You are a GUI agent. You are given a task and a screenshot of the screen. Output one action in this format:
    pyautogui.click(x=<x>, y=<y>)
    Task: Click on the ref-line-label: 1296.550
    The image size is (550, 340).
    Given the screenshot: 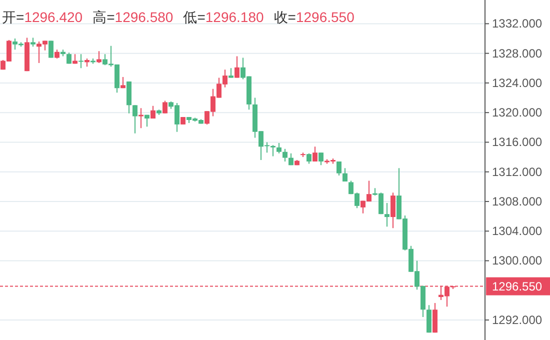 What is the action you would take?
    pyautogui.click(x=517, y=286)
    